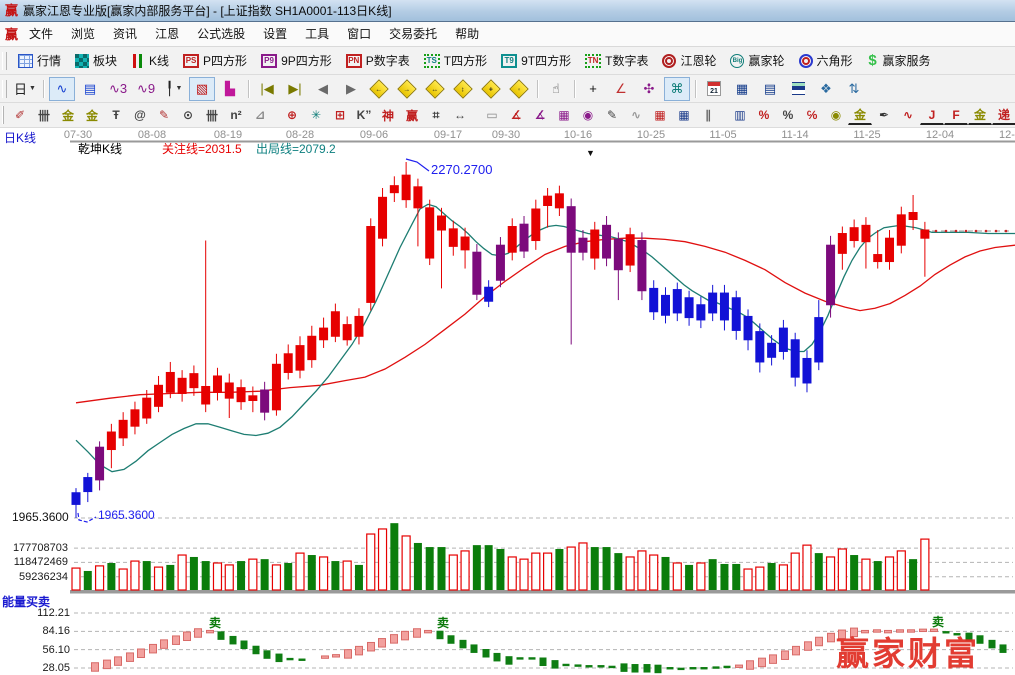 The width and height of the screenshot is (1015, 675). I want to click on remote-data-button: ⇅, so click(854, 89).